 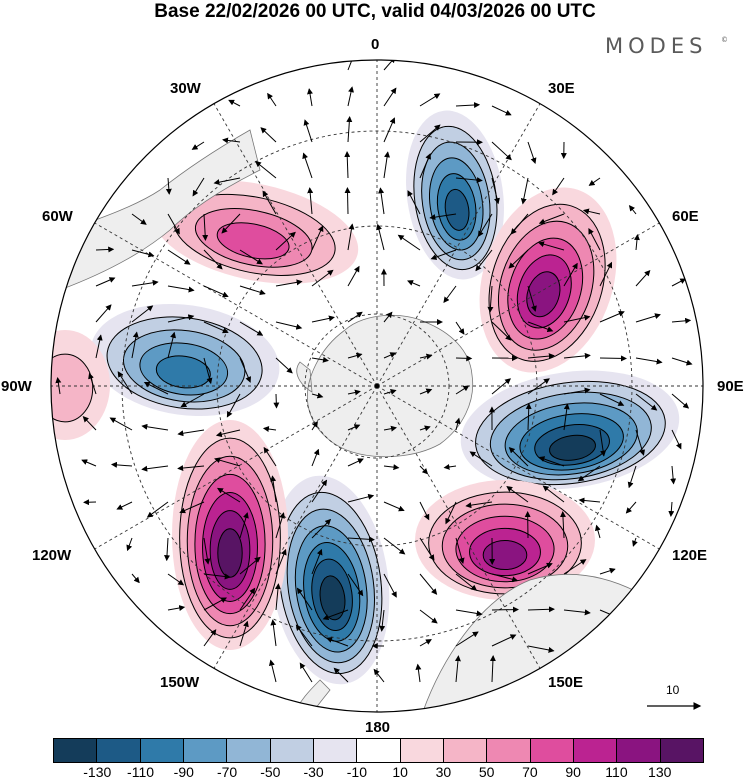 What do you see at coordinates (530, 772) in the screenshot?
I see `colorbar-tick-label: 70` at bounding box center [530, 772].